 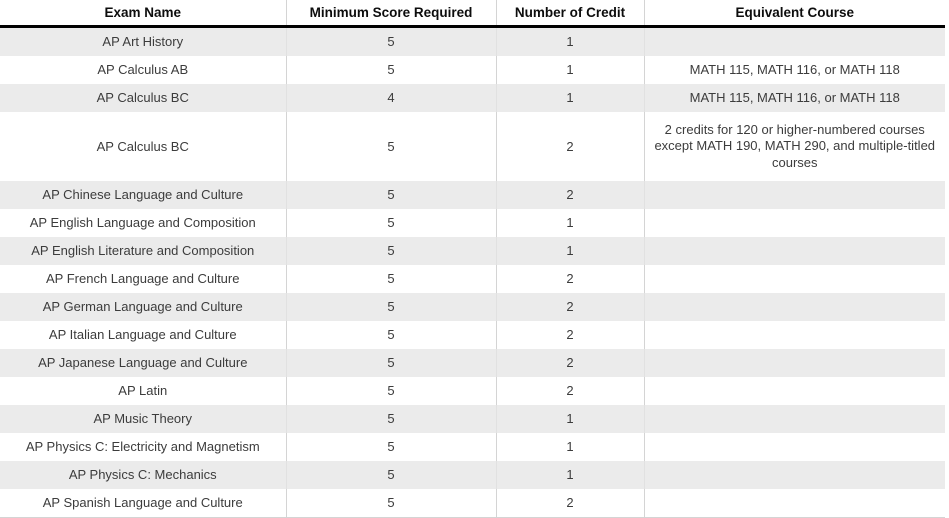 What do you see at coordinates (143, 503) in the screenshot?
I see `cell-exam-name: AP Spanish Language and Culture` at bounding box center [143, 503].